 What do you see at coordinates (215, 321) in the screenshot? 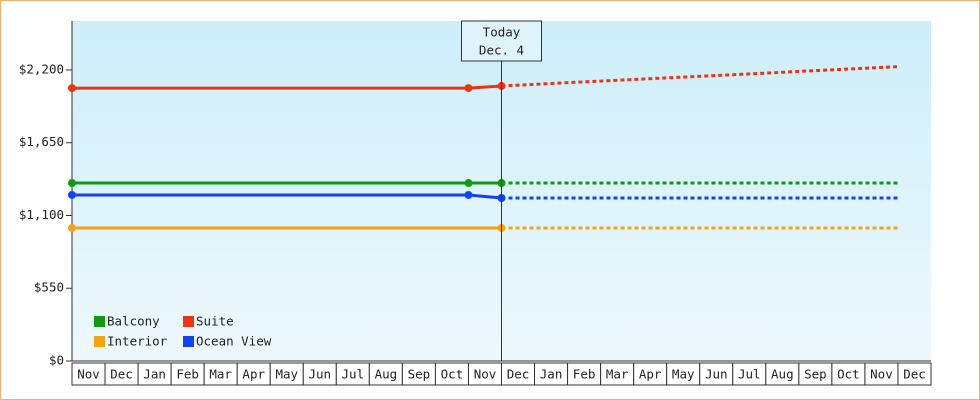
I see `legend-label: Suite` at bounding box center [215, 321].